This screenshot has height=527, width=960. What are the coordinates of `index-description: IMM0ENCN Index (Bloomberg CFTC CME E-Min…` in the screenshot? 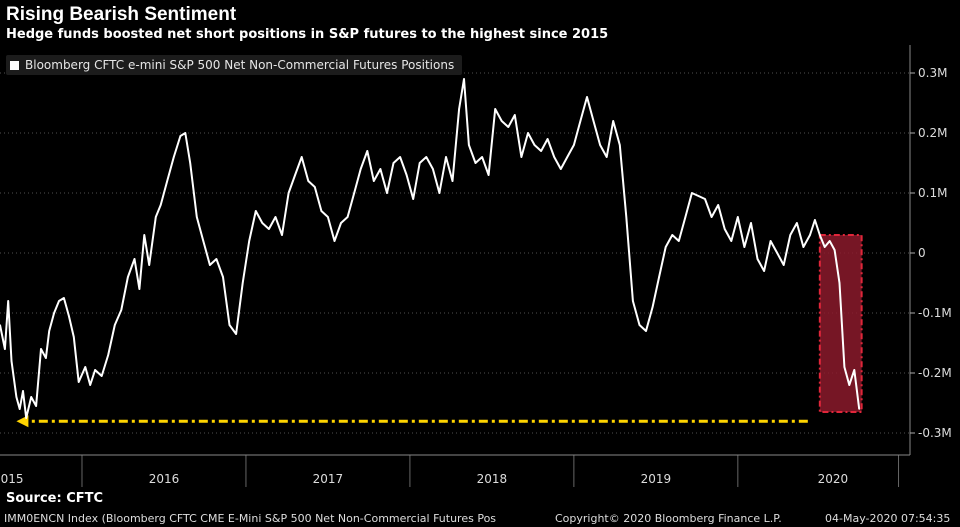 It's located at (250, 518).